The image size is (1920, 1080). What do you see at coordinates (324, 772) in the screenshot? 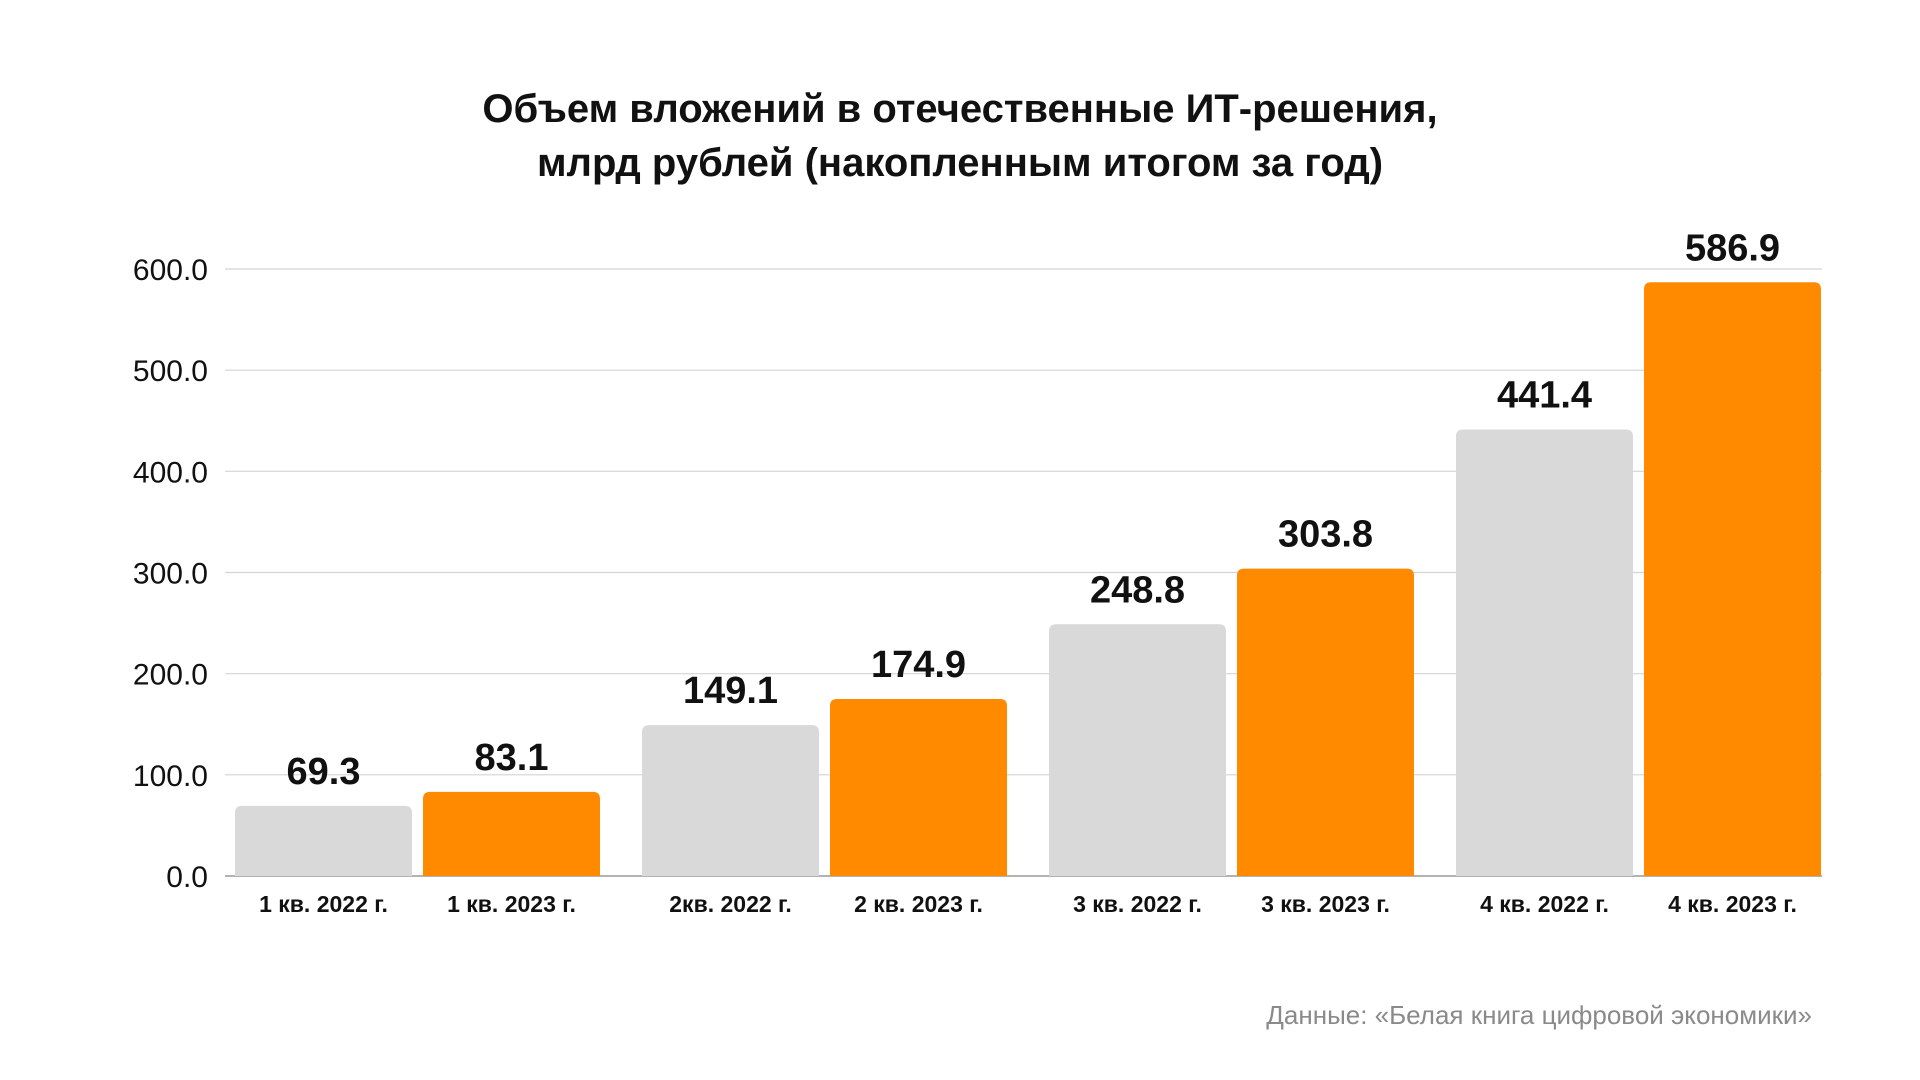
I see `data-label: 69.3` at bounding box center [324, 772].